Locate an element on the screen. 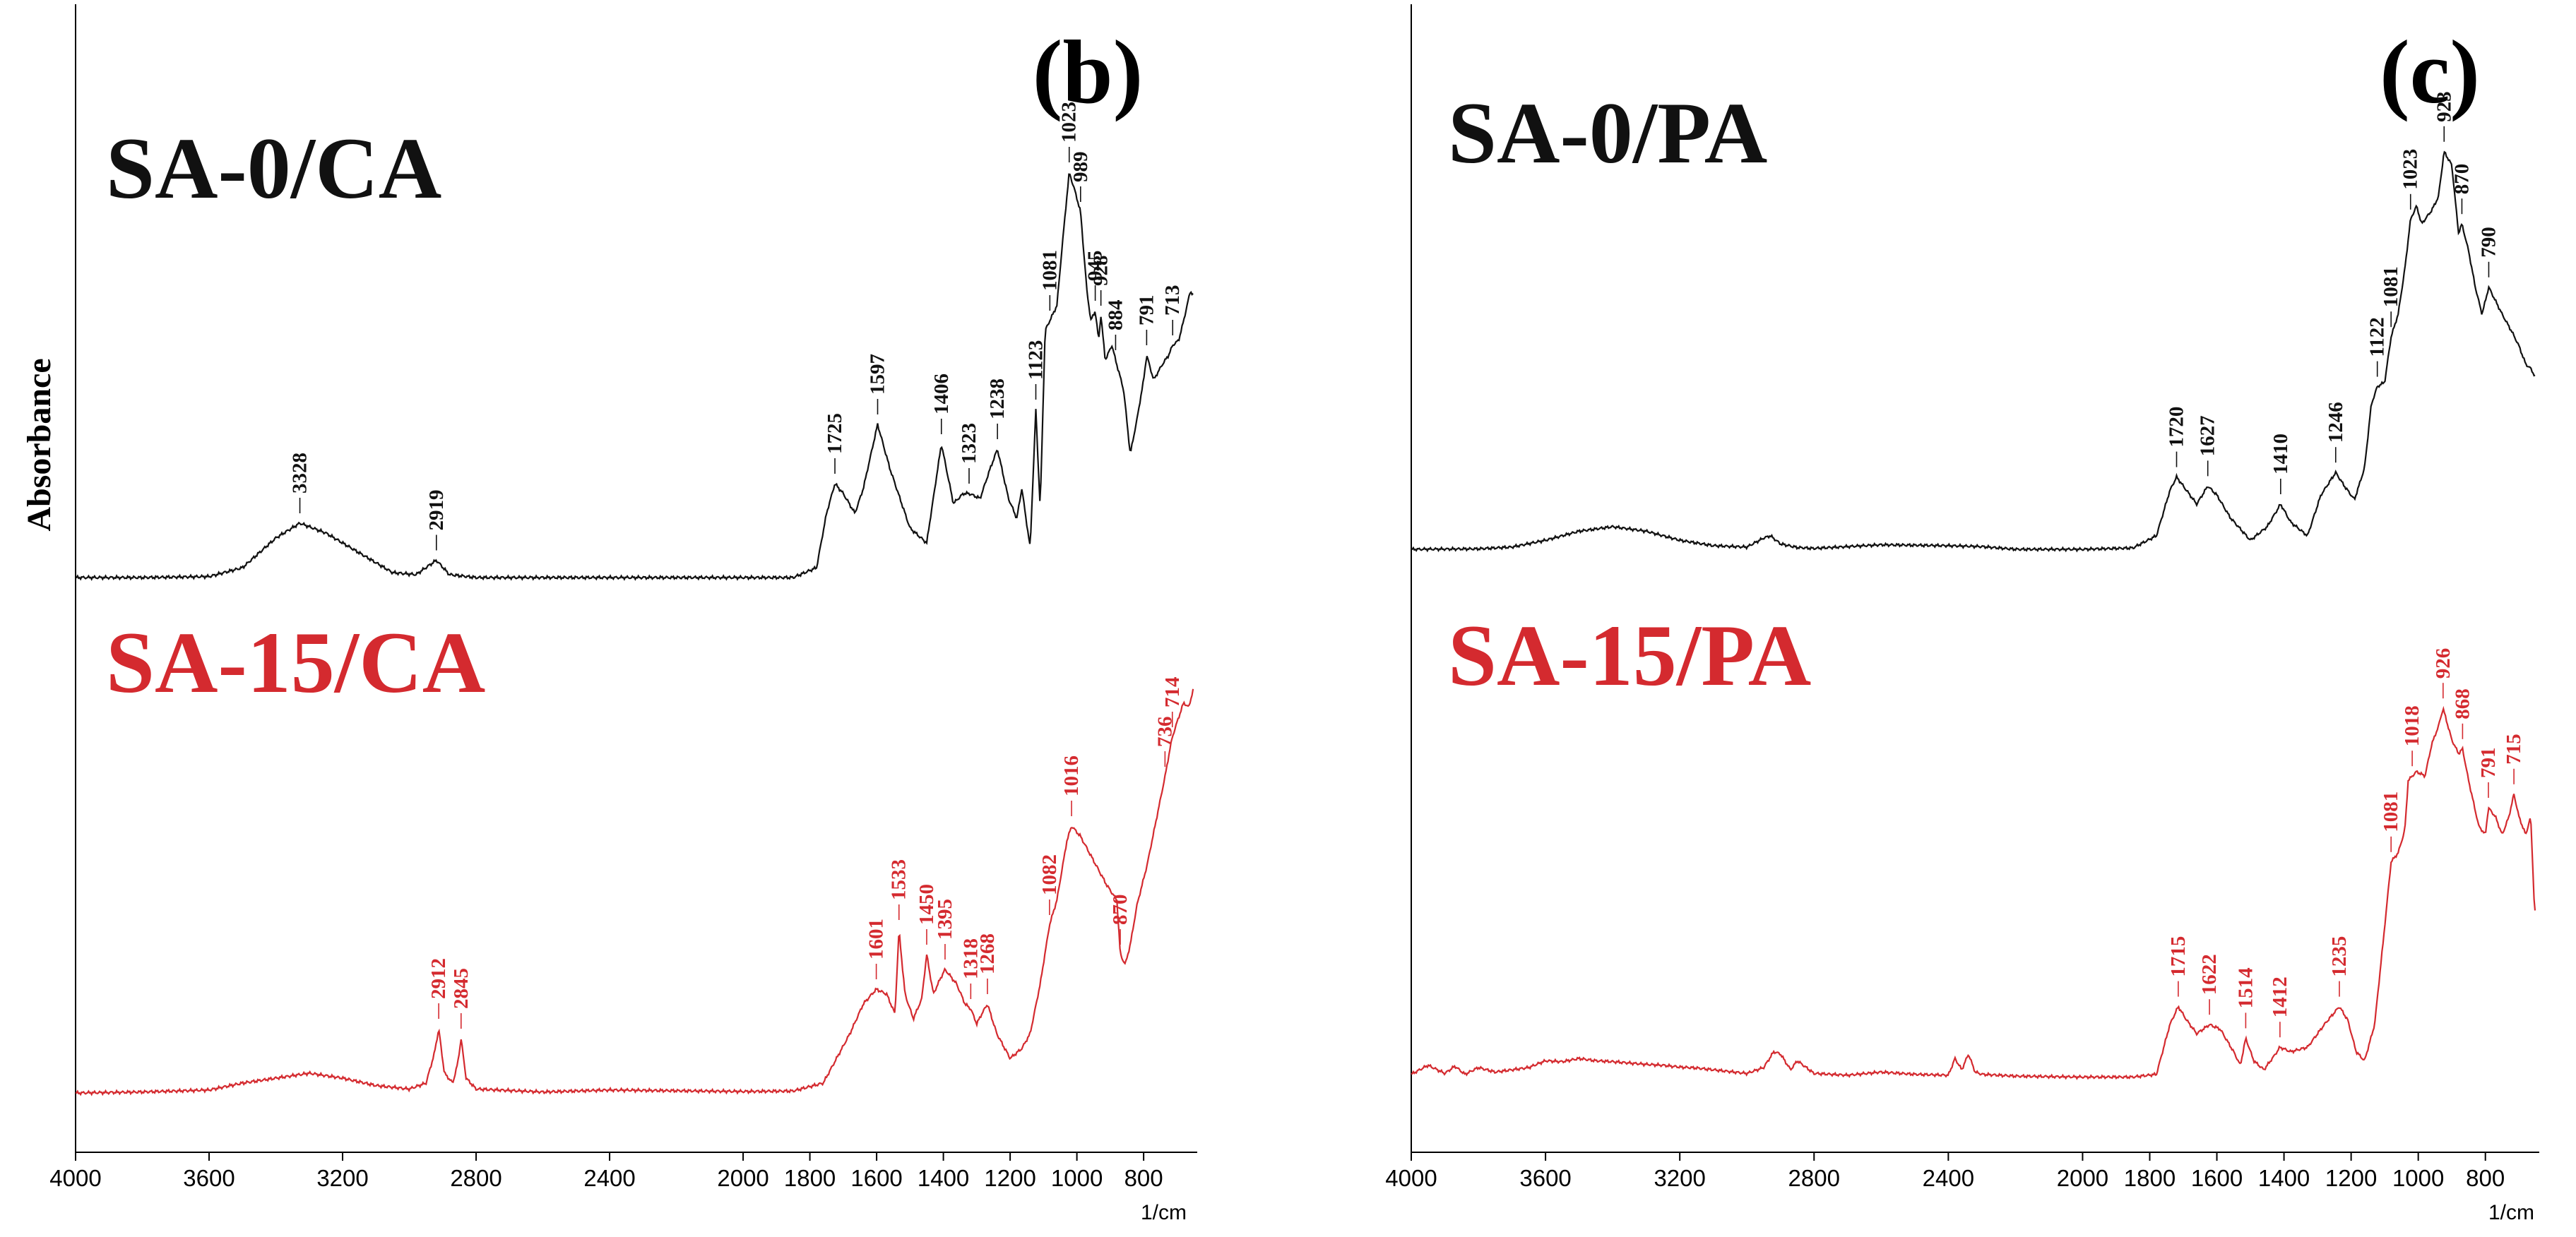 The width and height of the screenshot is (2576, 1237). peak-label: 1323 is located at coordinates (969, 443).